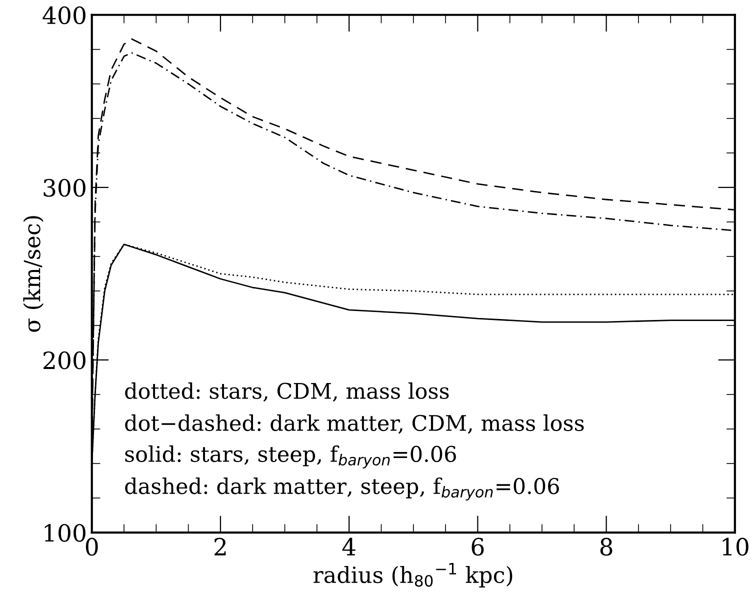 This screenshot has width=753, height=595. I want to click on x-tick-label: 6, so click(478, 547).